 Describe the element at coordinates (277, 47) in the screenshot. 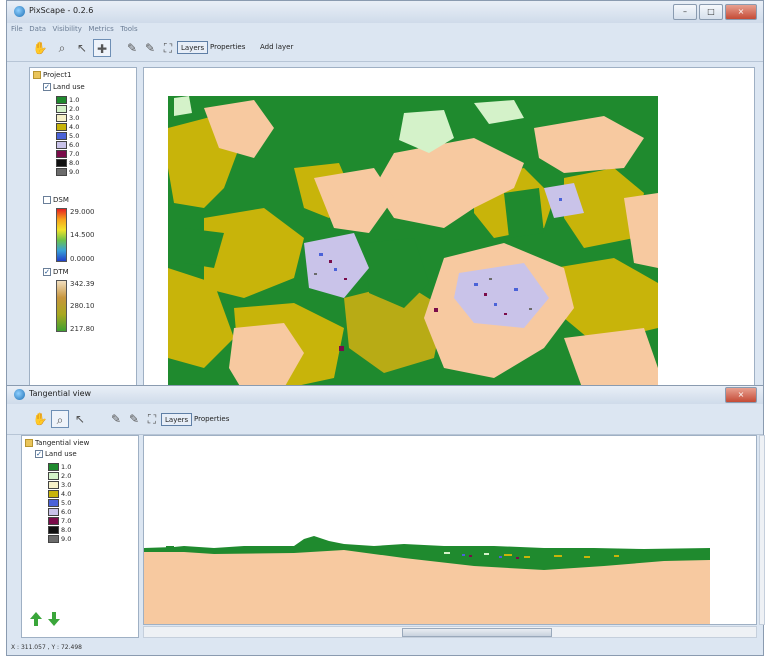

I see `add-layer-button: Add layer` at that location.